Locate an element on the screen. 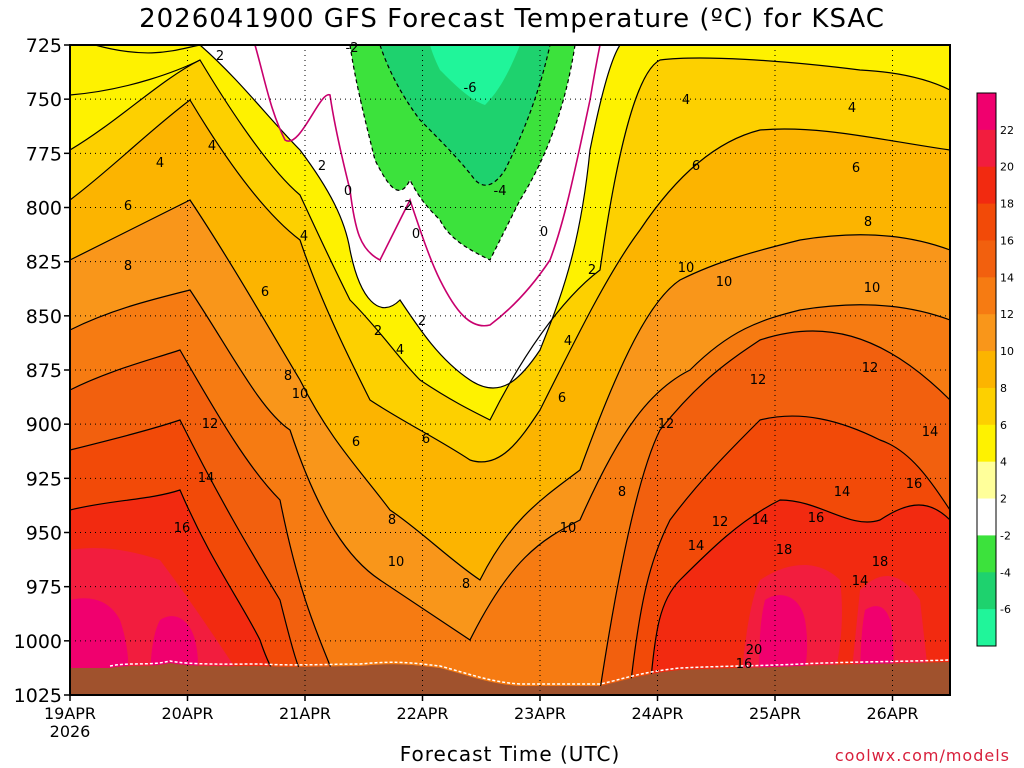 Image resolution: width=1024 pixels, height=768 pixels. x-year-label: 2026 is located at coordinates (70, 731).